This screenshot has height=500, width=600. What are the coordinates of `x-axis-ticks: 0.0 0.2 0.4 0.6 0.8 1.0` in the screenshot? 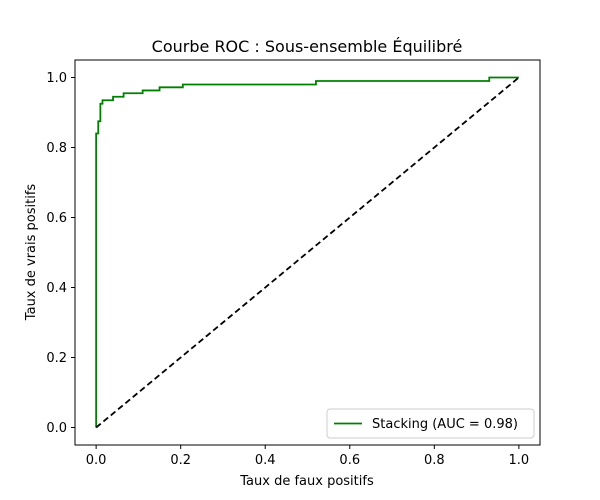 It's located at (307, 456).